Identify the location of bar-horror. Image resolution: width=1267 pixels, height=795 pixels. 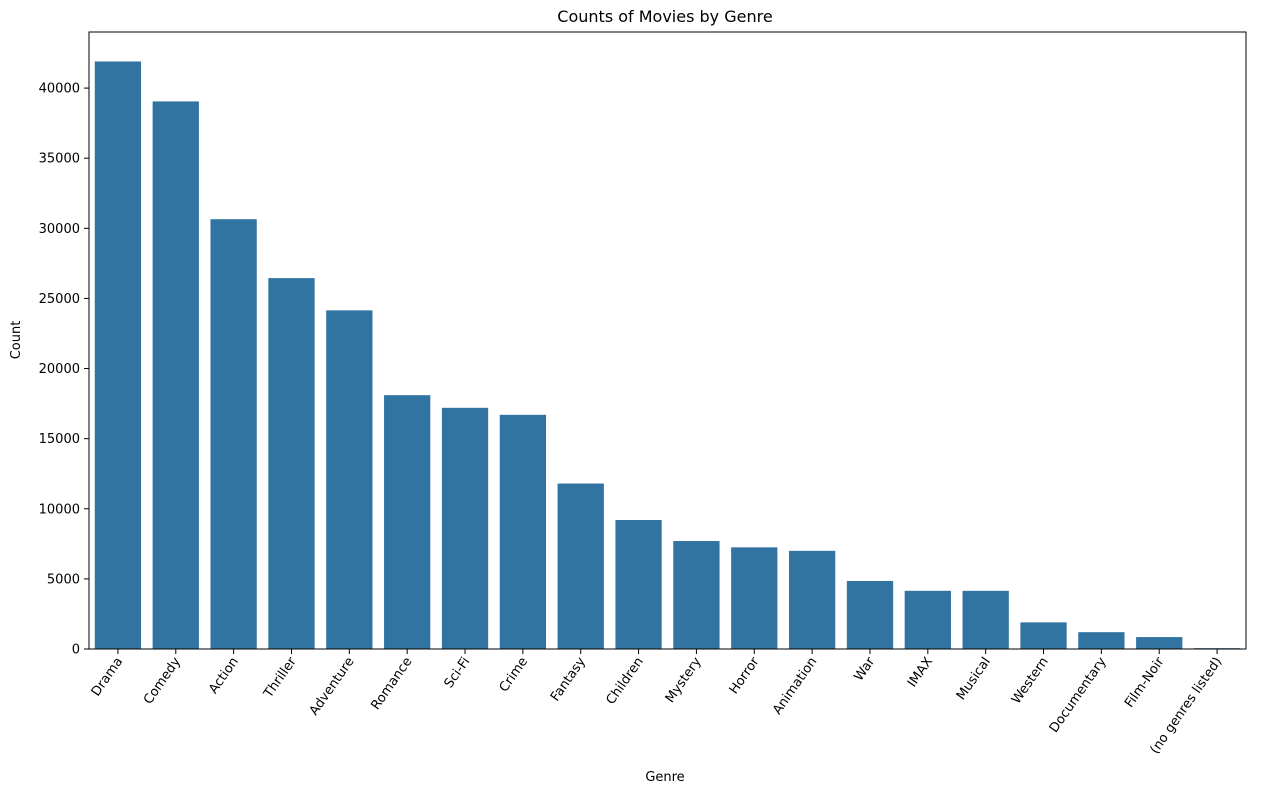
(754, 598).